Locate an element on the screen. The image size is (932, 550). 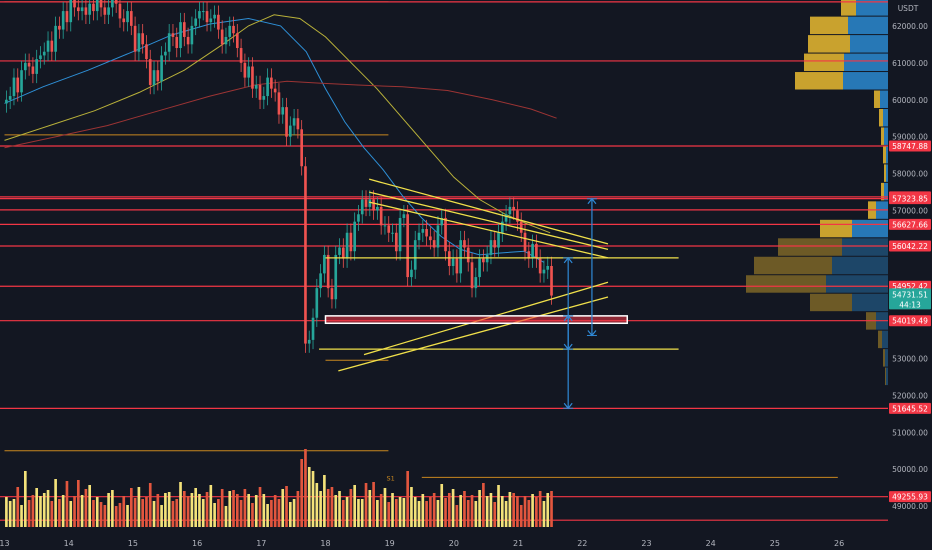
time-tick-label: 16 is located at coordinates (197, 543).